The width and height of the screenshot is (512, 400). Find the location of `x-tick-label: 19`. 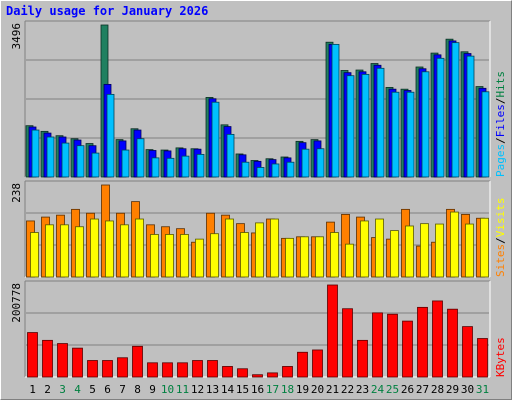

x-tick-label: 19 is located at coordinates (302, 389).